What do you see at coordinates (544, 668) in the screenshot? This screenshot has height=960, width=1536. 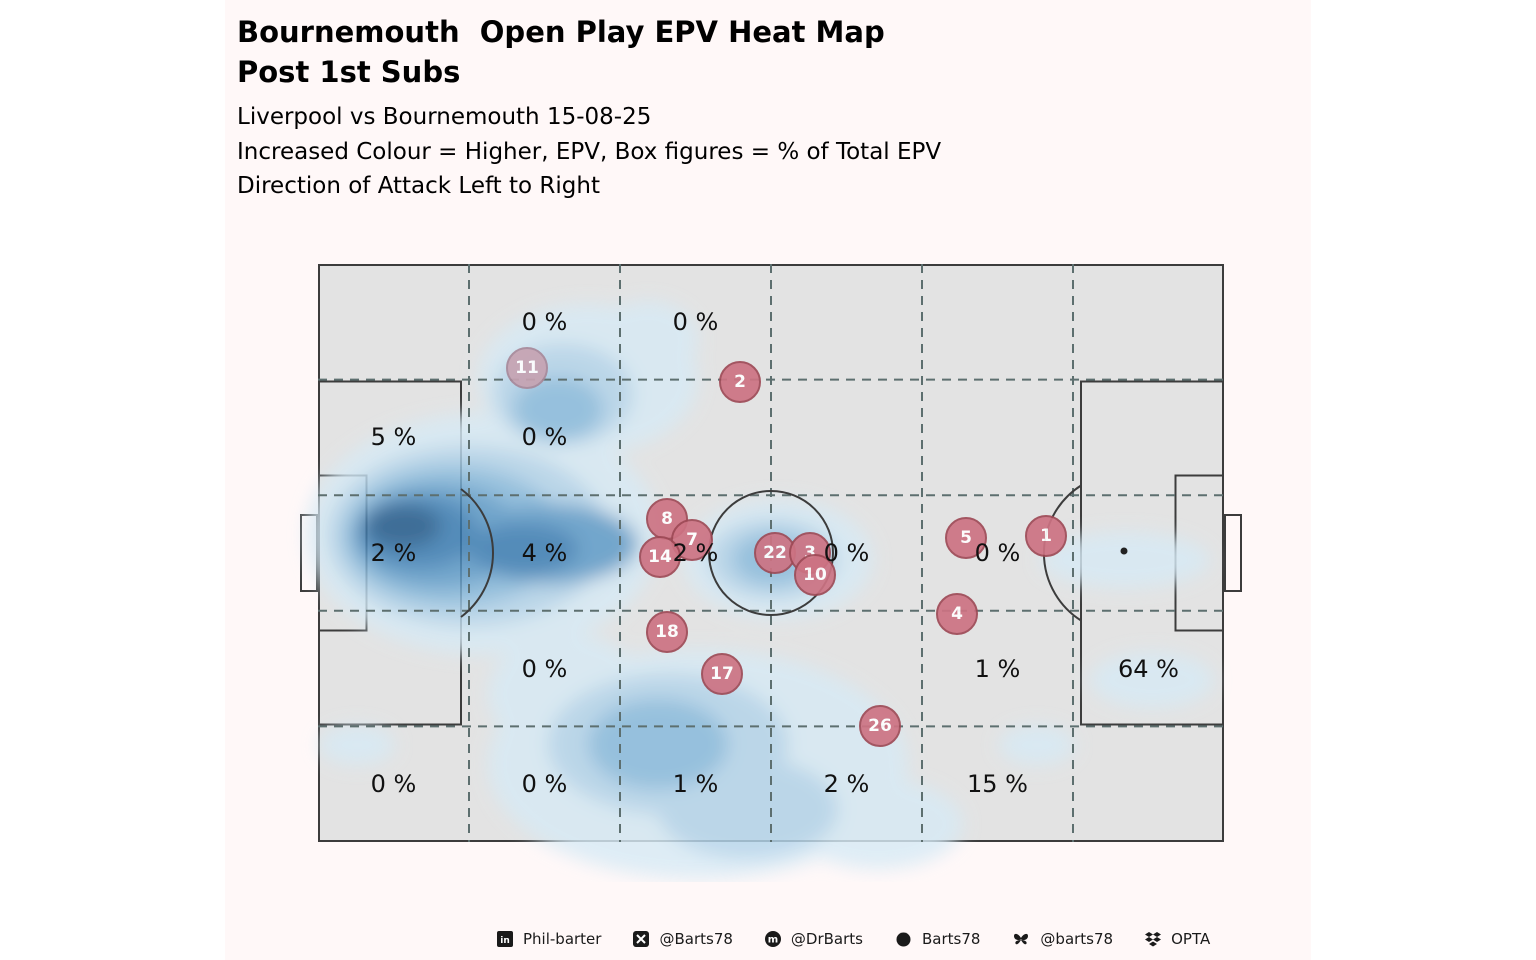 I see `zone-epv-label-r4c2: 0 %` at bounding box center [544, 668].